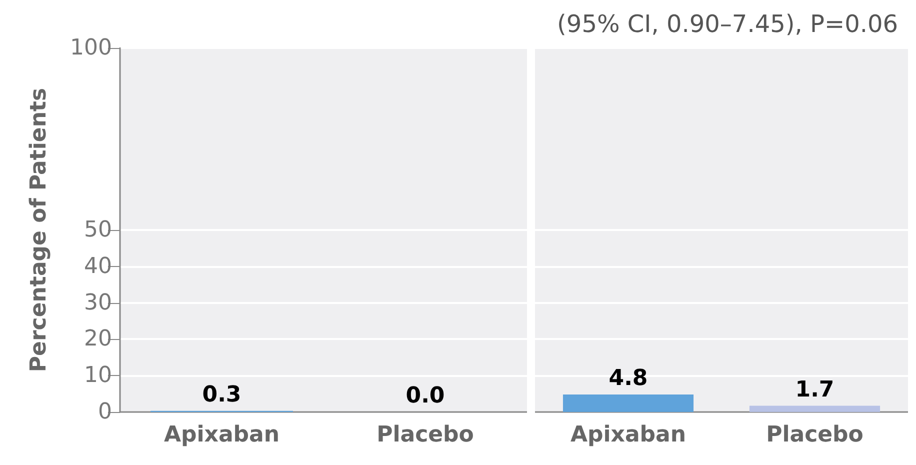 The image size is (916, 465). What do you see at coordinates (98, 303) in the screenshot?
I see `y-tick-label: 30` at bounding box center [98, 303].